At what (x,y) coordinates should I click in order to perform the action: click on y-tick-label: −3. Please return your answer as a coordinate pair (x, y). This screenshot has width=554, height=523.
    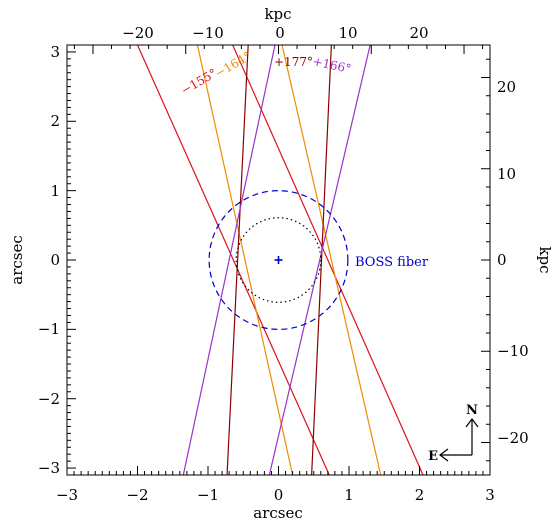
    Looking at the image, I should click on (49, 468).